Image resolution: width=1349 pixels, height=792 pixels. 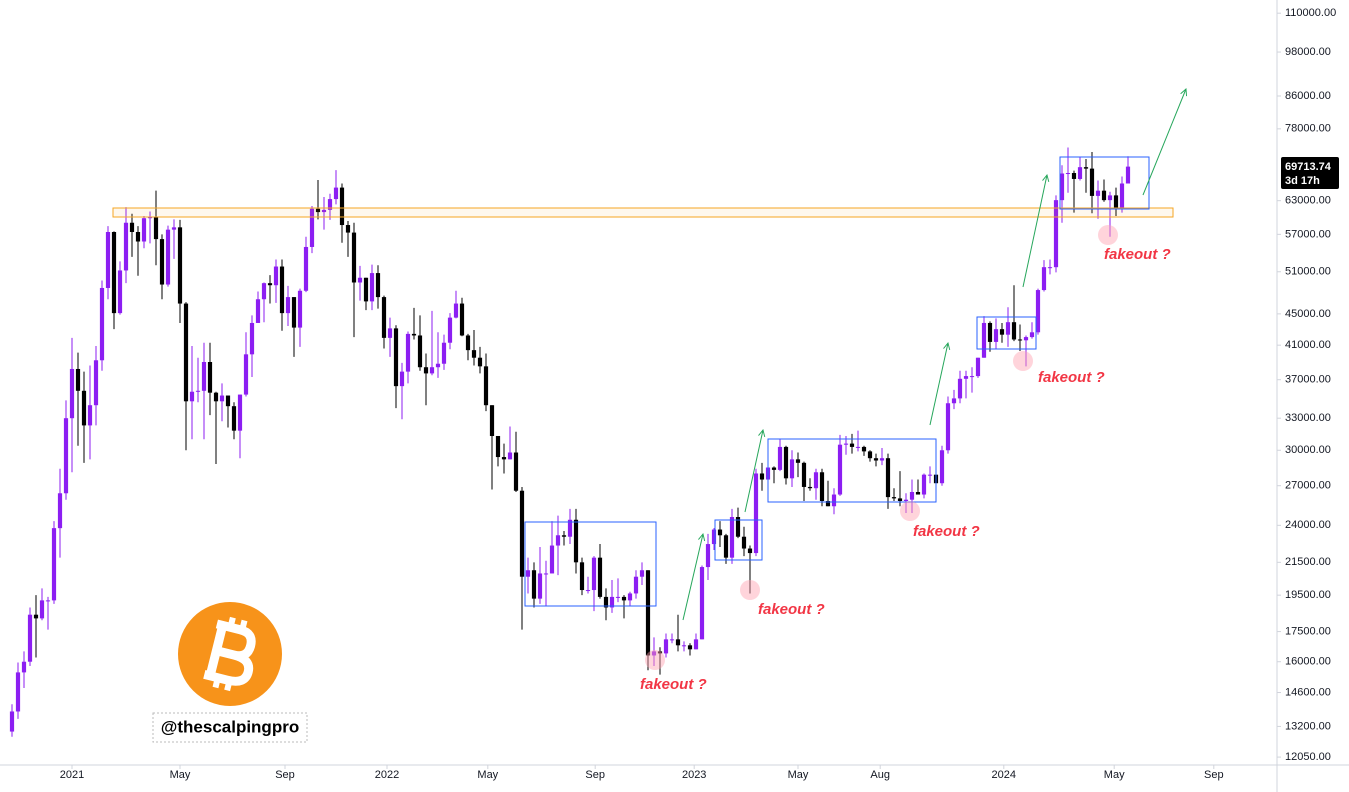 What do you see at coordinates (1004, 775) in the screenshot?
I see `x-tick-label: 2024` at bounding box center [1004, 775].